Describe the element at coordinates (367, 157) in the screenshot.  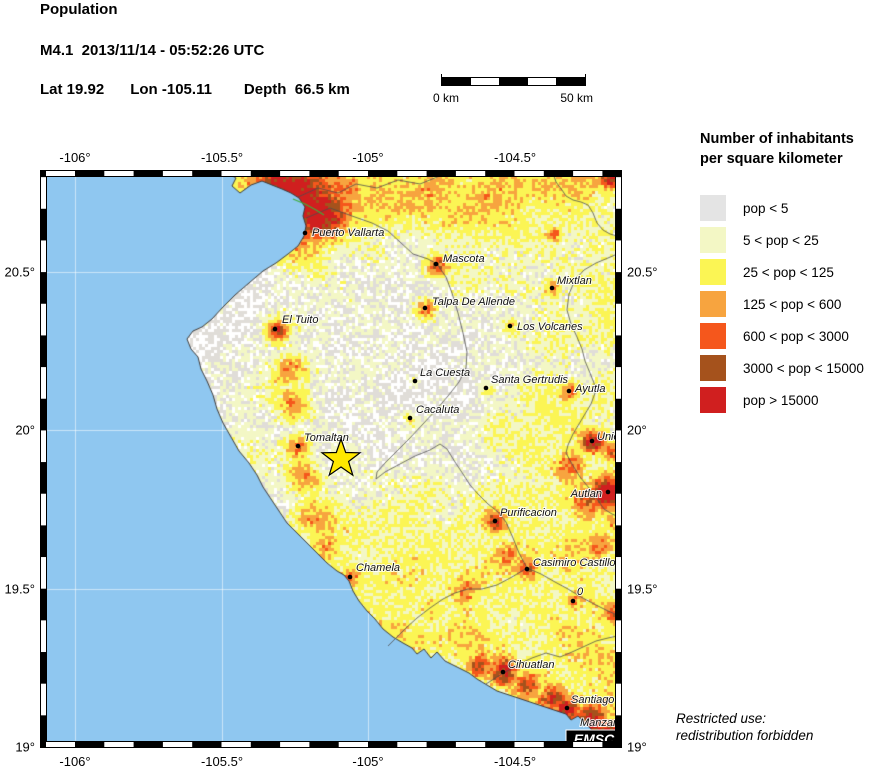
I see `axis-label-top: -105°` at that location.